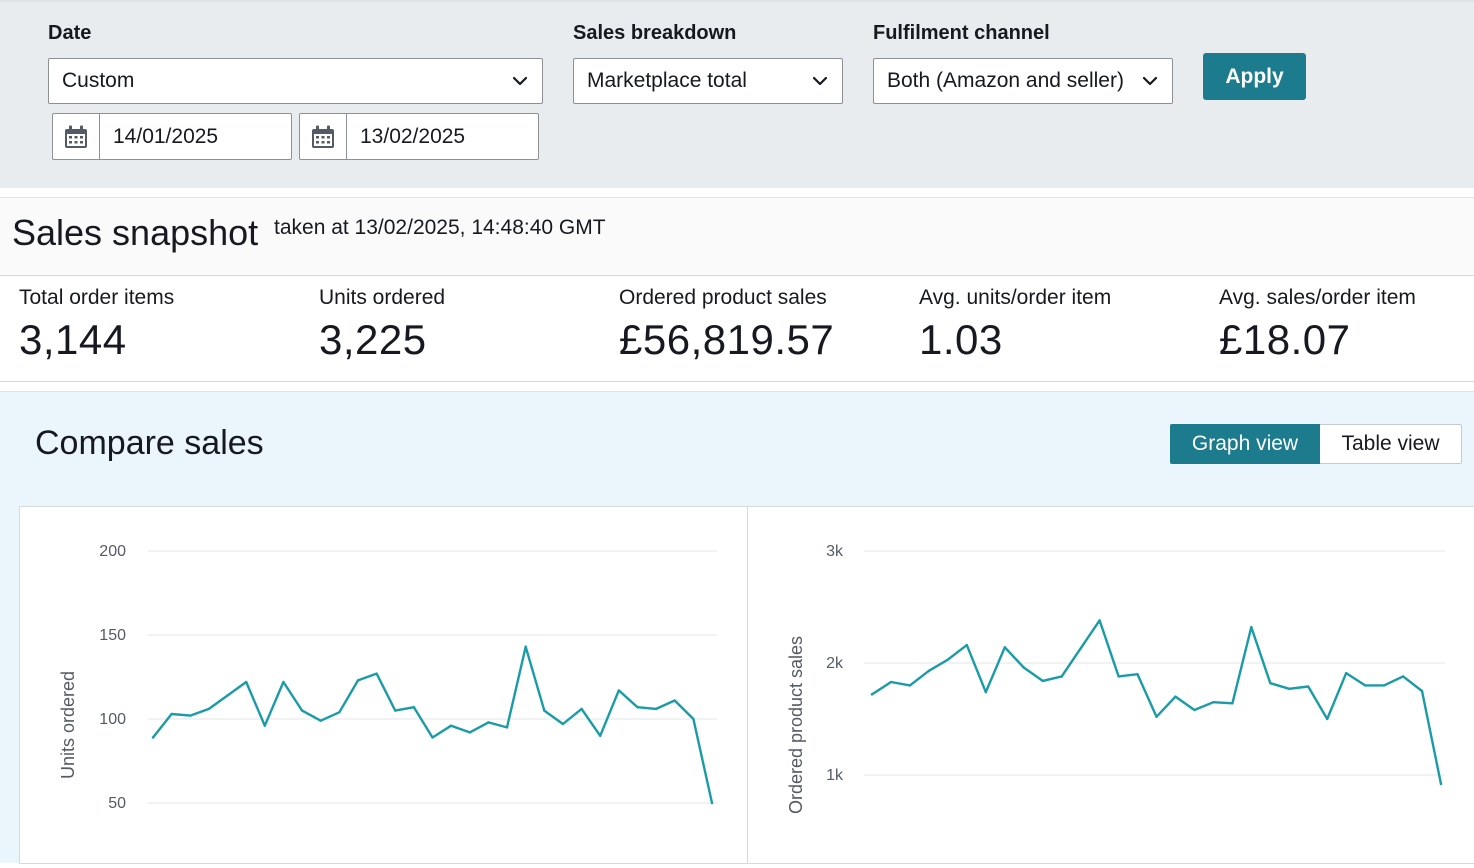 This screenshot has width=1474, height=868. Describe the element at coordinates (97, 297) in the screenshot. I see `metric-label: Total order items` at that location.